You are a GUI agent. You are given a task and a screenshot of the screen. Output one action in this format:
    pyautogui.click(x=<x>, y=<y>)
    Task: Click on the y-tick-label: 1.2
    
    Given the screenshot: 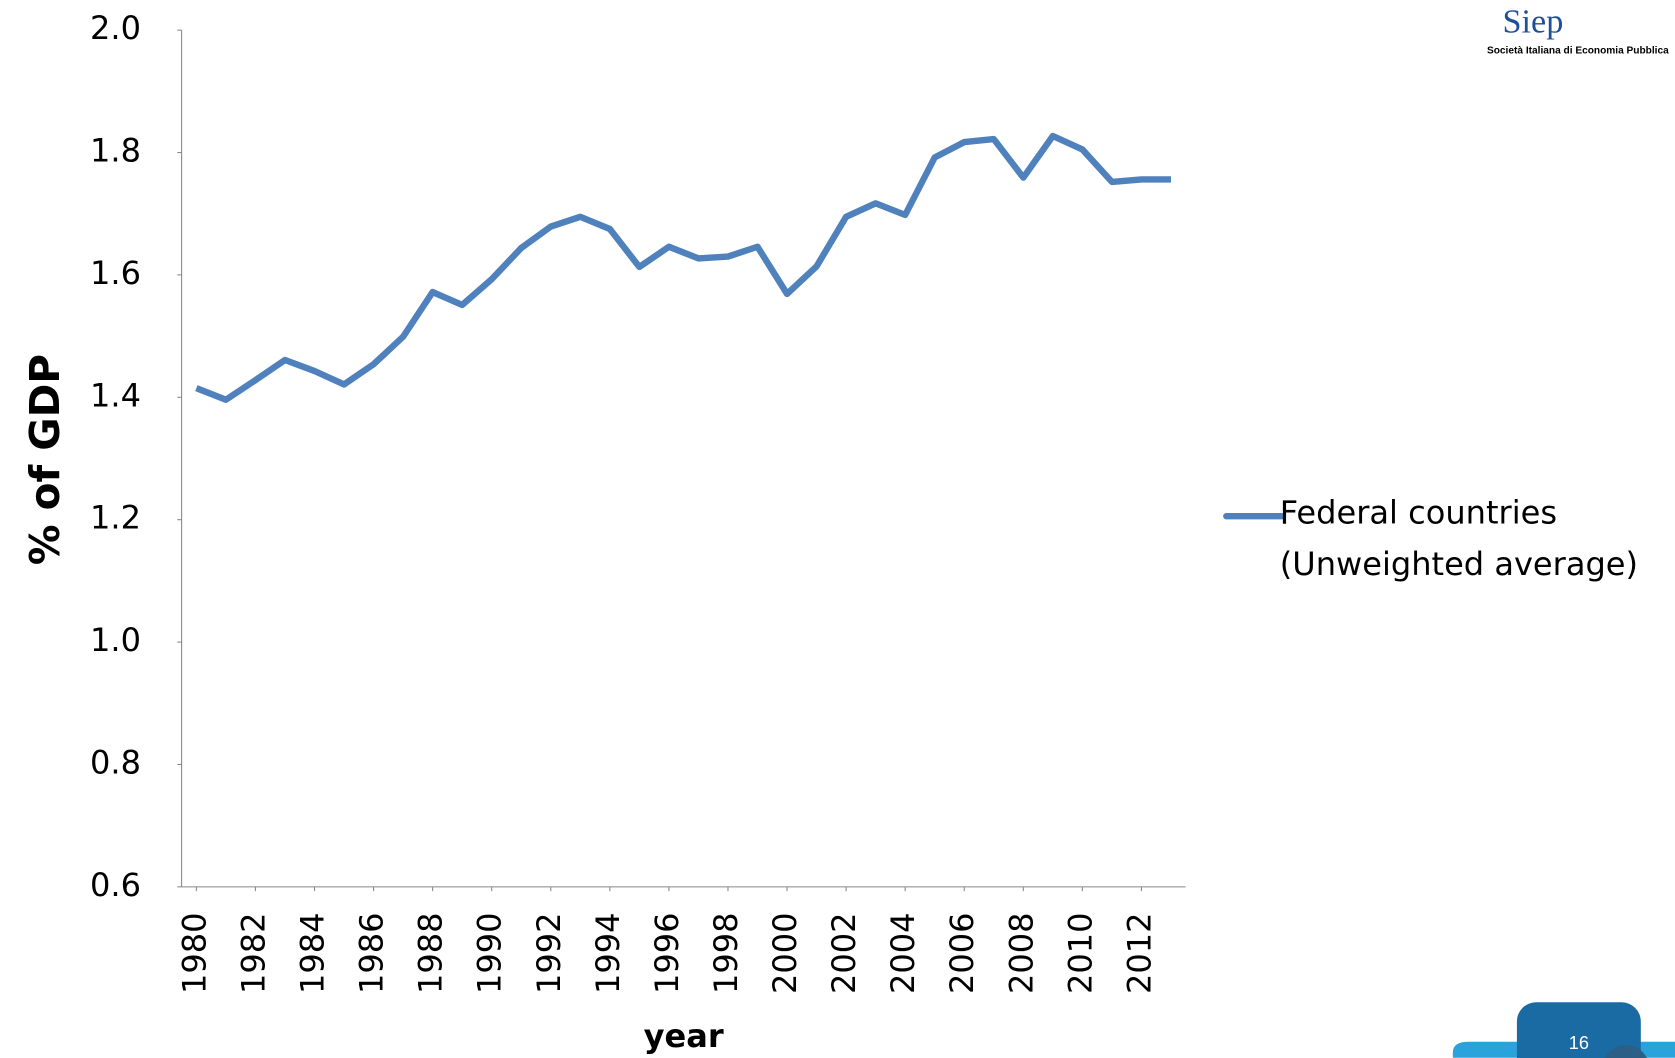 What is the action you would take?
    pyautogui.click(x=115, y=518)
    